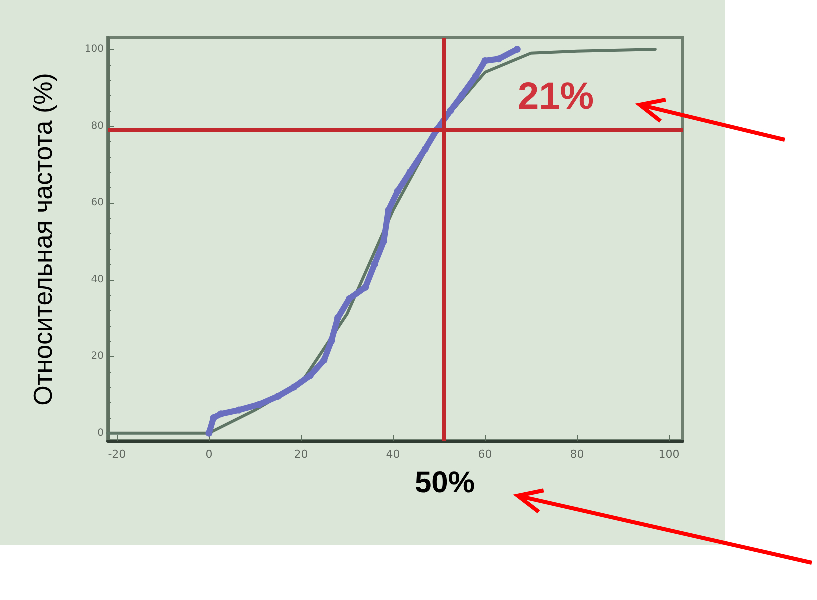 Image resolution: width=817 pixels, height=600 pixels. Describe the element at coordinates (97, 203) in the screenshot. I see `y-tick-label: 60` at that location.